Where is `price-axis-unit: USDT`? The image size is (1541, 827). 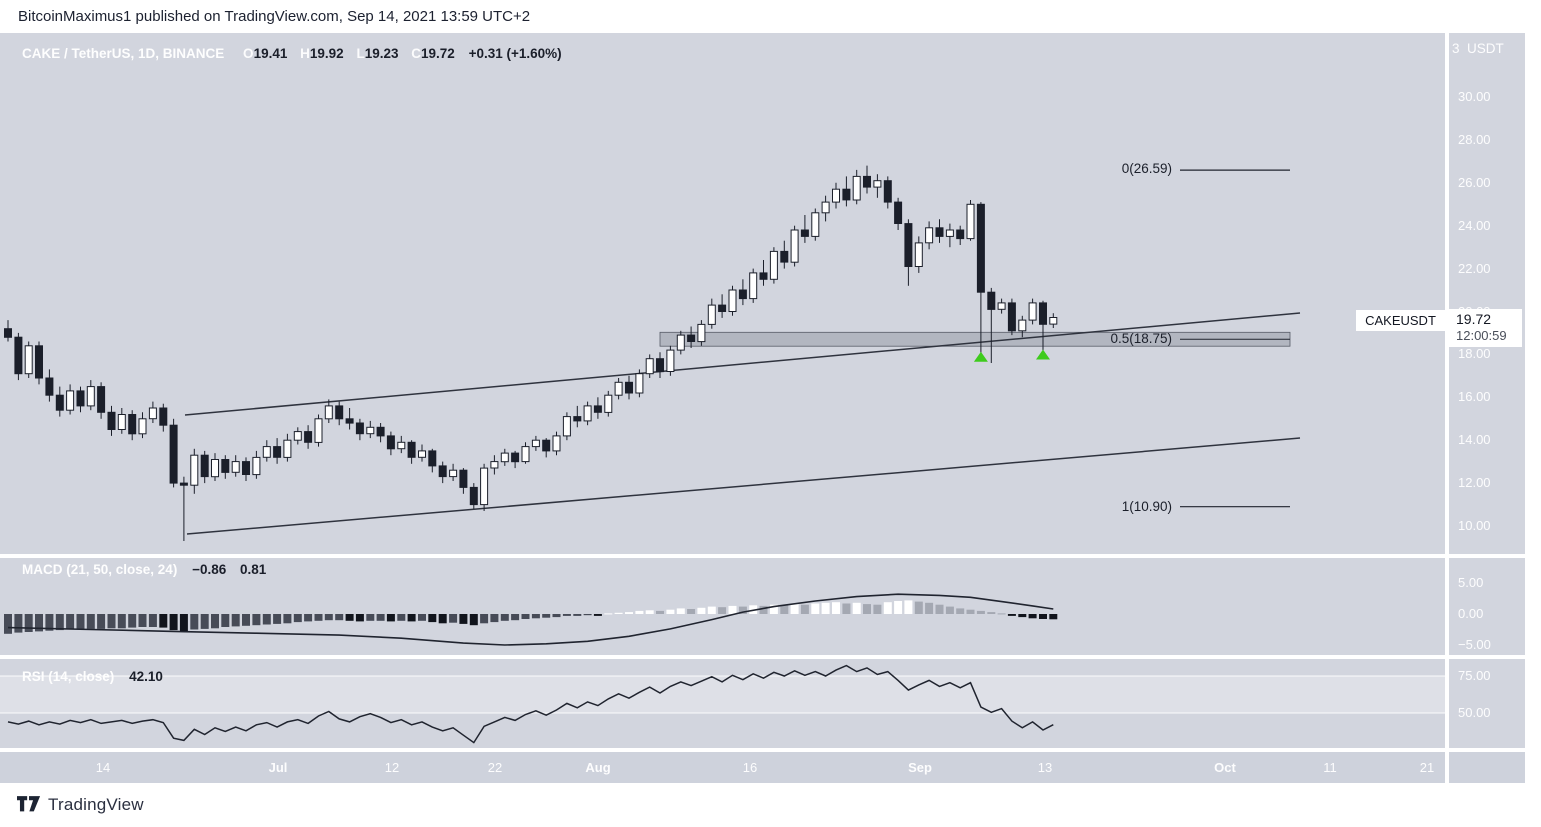 price-axis-unit: USDT is located at coordinates (1485, 48).